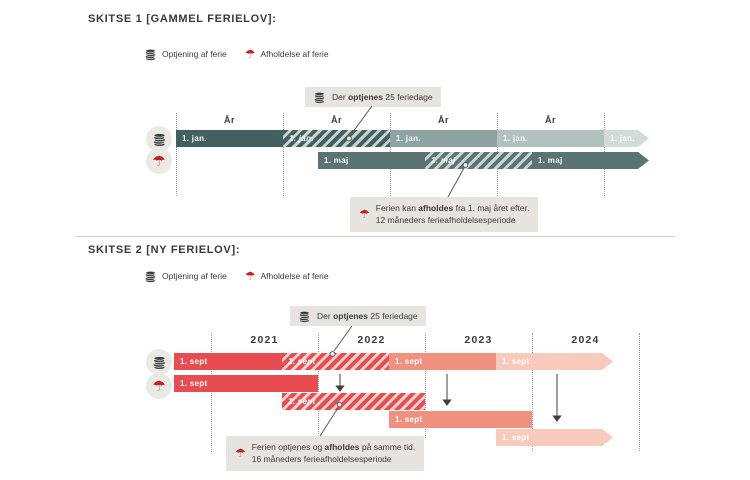 The height and width of the screenshot is (480, 750). I want to click on year-label-2021: 2021, so click(264, 340).